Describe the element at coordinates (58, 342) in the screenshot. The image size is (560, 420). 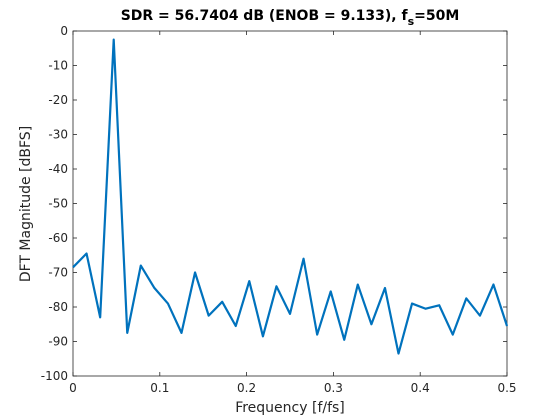
I see `y-tick-label: -90` at that location.